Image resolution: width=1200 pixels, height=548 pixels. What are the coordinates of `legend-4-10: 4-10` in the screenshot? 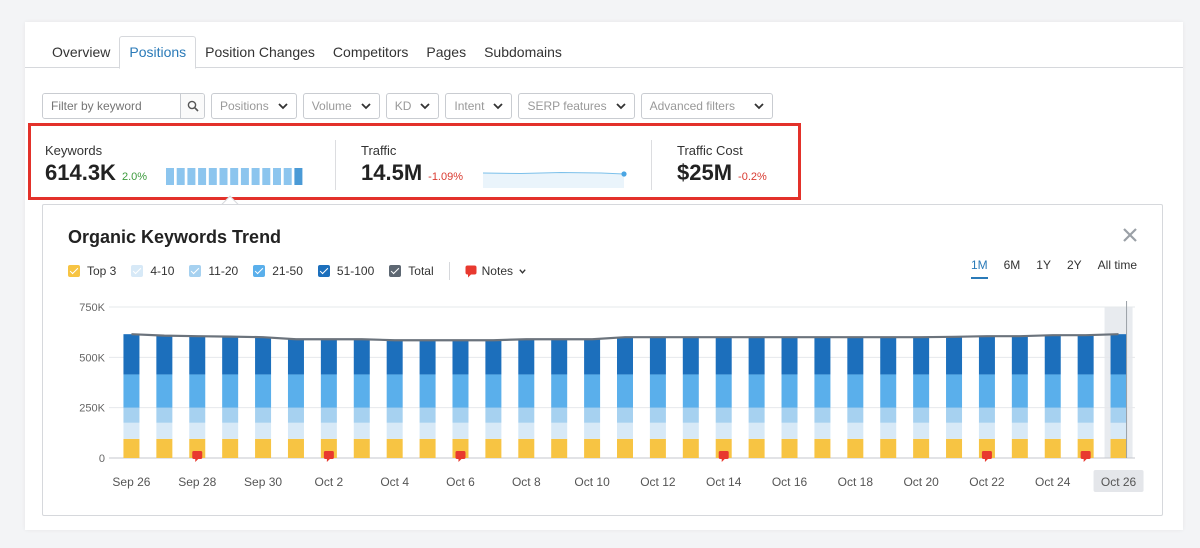 It's located at (152, 271).